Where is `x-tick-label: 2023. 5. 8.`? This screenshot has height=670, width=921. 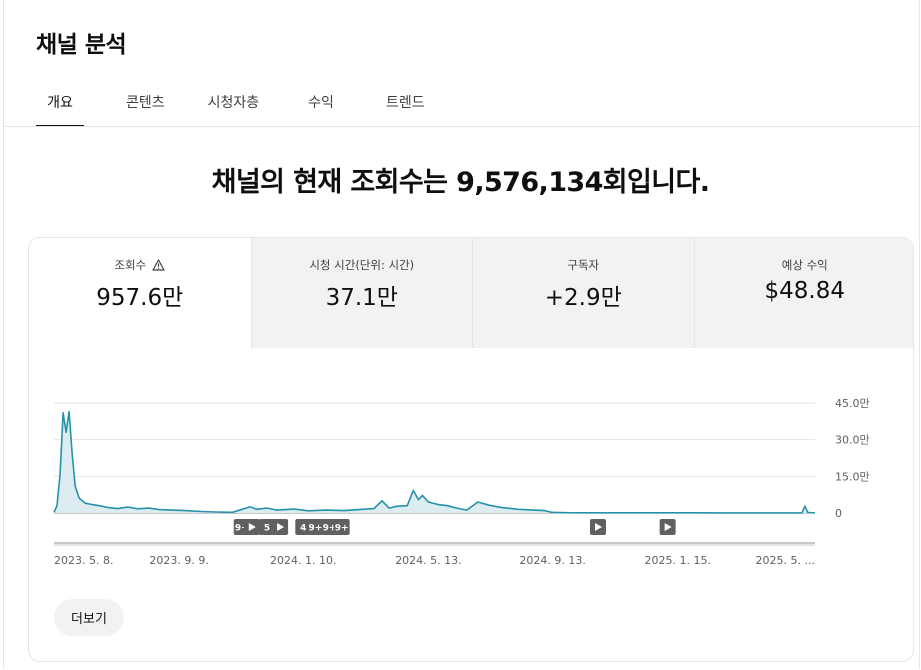
x-tick-label: 2023. 5. 8. is located at coordinates (83, 560).